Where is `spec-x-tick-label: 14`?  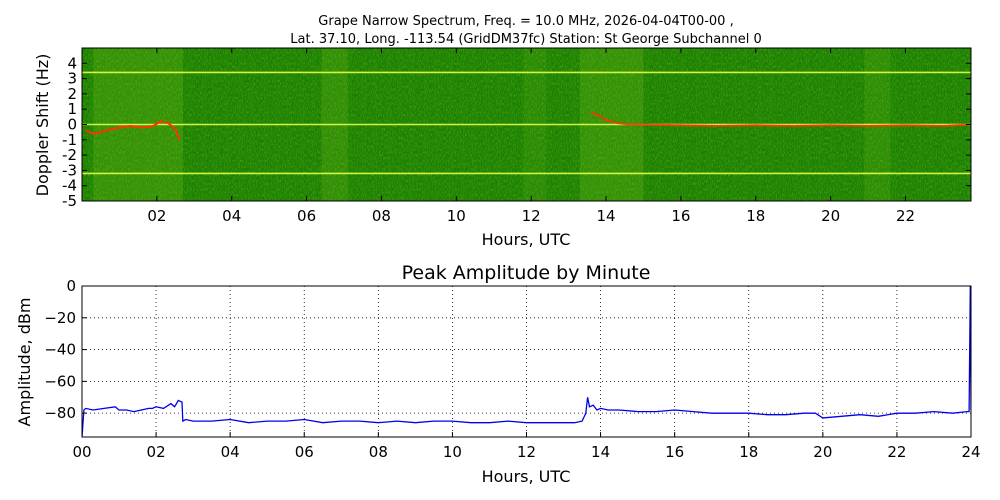
spec-x-tick-label: 14 is located at coordinates (605, 216).